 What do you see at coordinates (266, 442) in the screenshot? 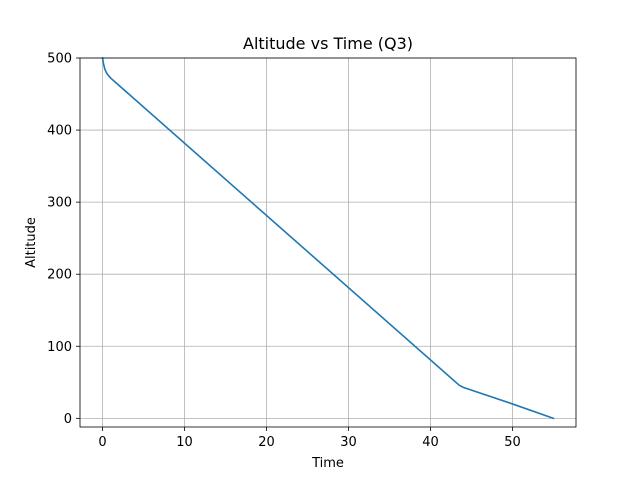
I see `x-tick-label: 20` at bounding box center [266, 442].